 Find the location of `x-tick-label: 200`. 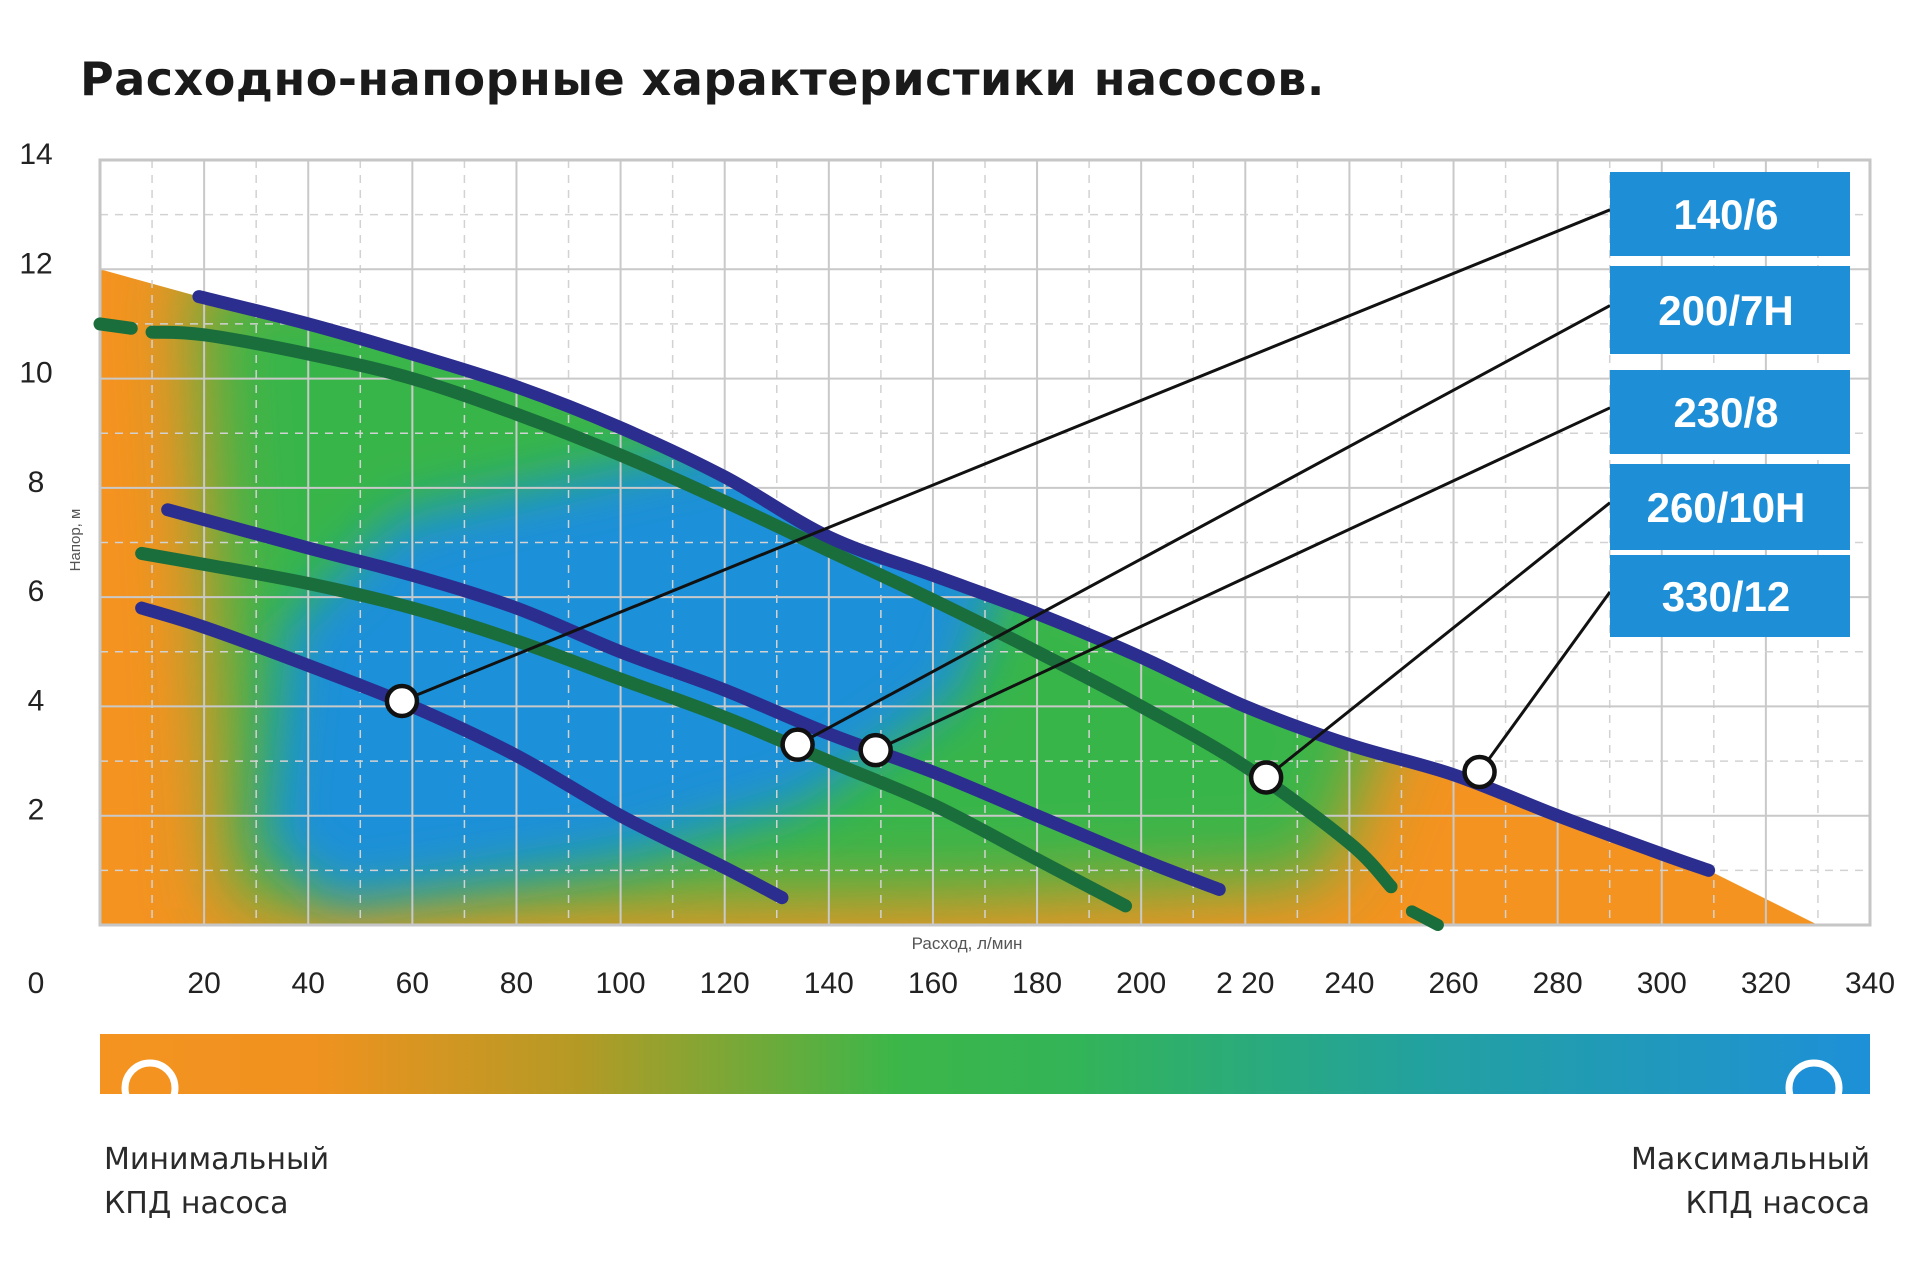

x-tick-label: 200 is located at coordinates (1141, 983).